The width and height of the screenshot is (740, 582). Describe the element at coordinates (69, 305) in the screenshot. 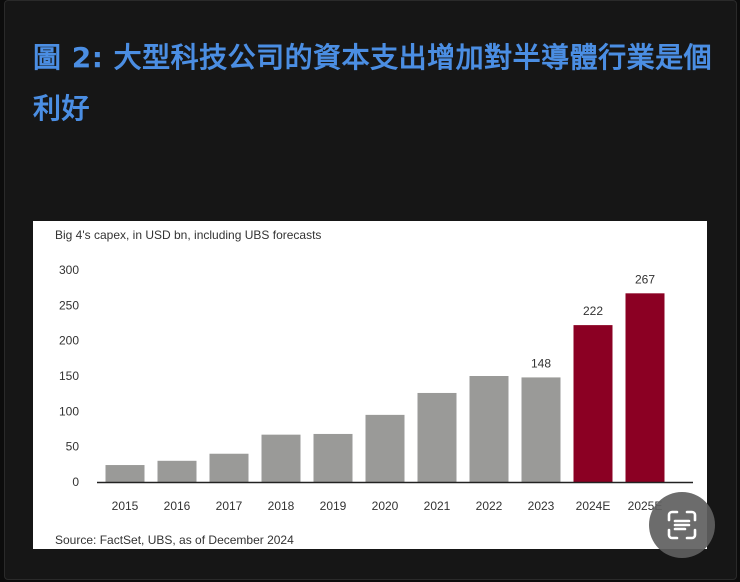

I see `y-tick-label: 250` at that location.